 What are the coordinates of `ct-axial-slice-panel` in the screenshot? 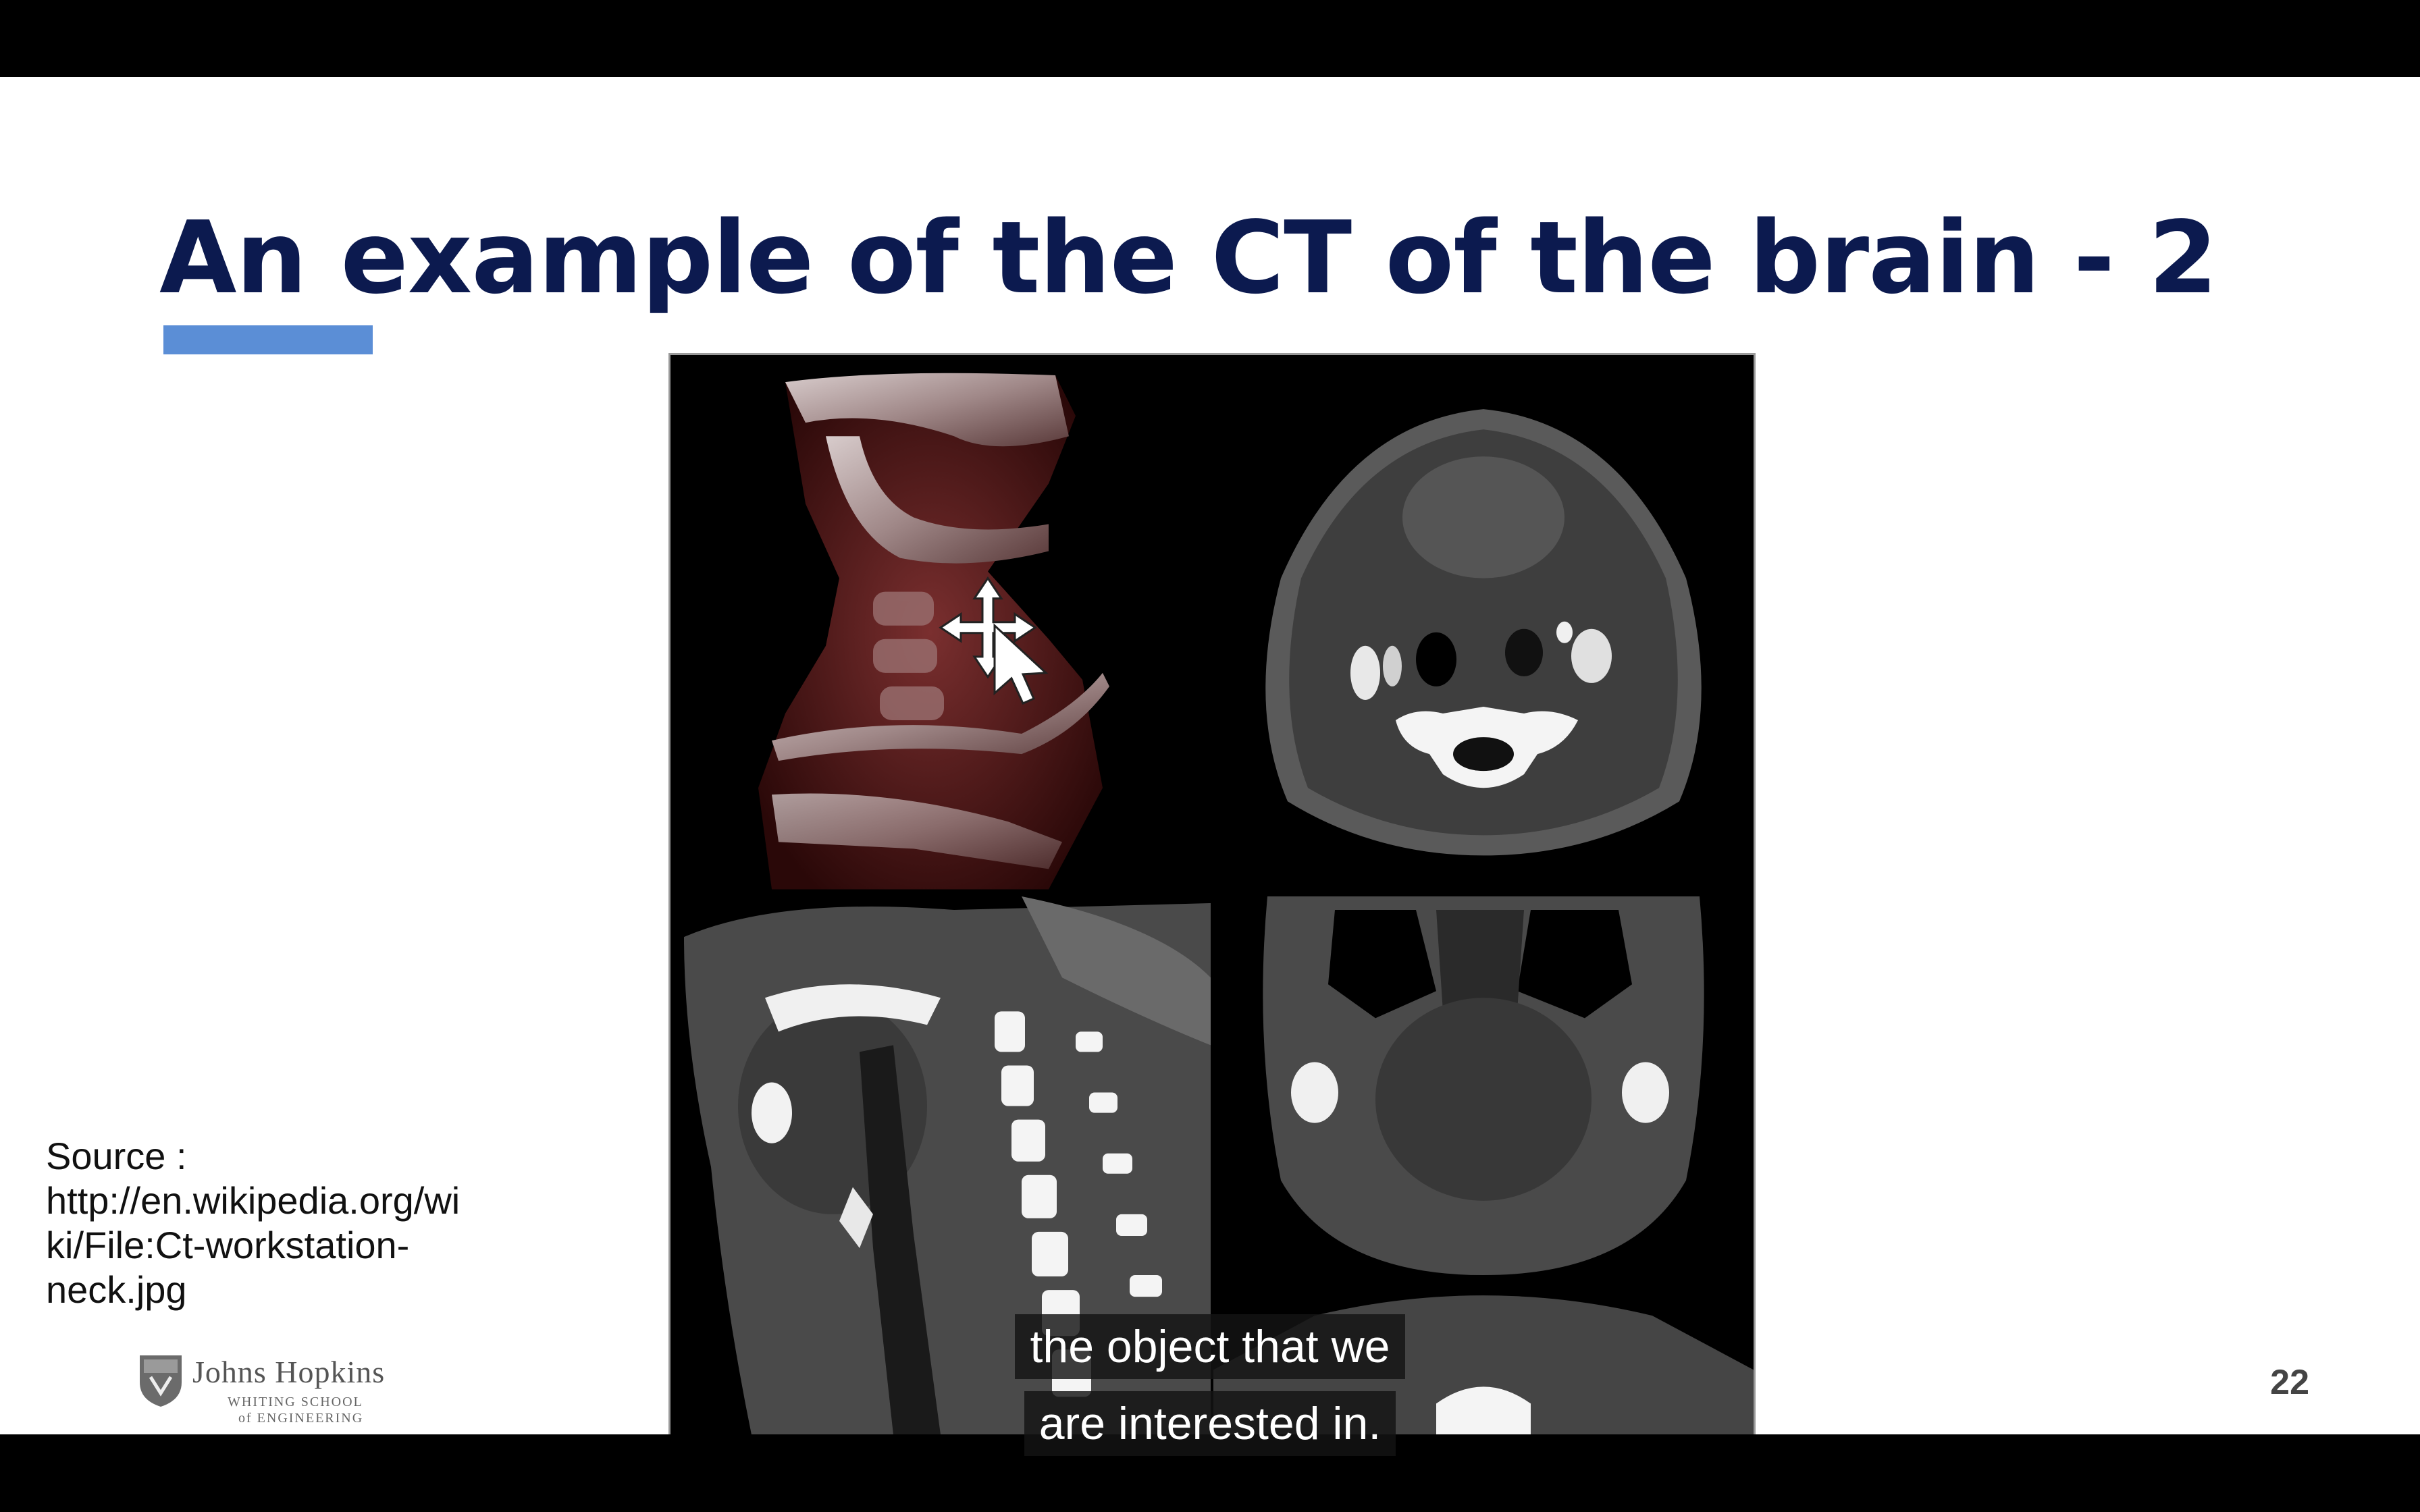 It's located at (1483, 624).